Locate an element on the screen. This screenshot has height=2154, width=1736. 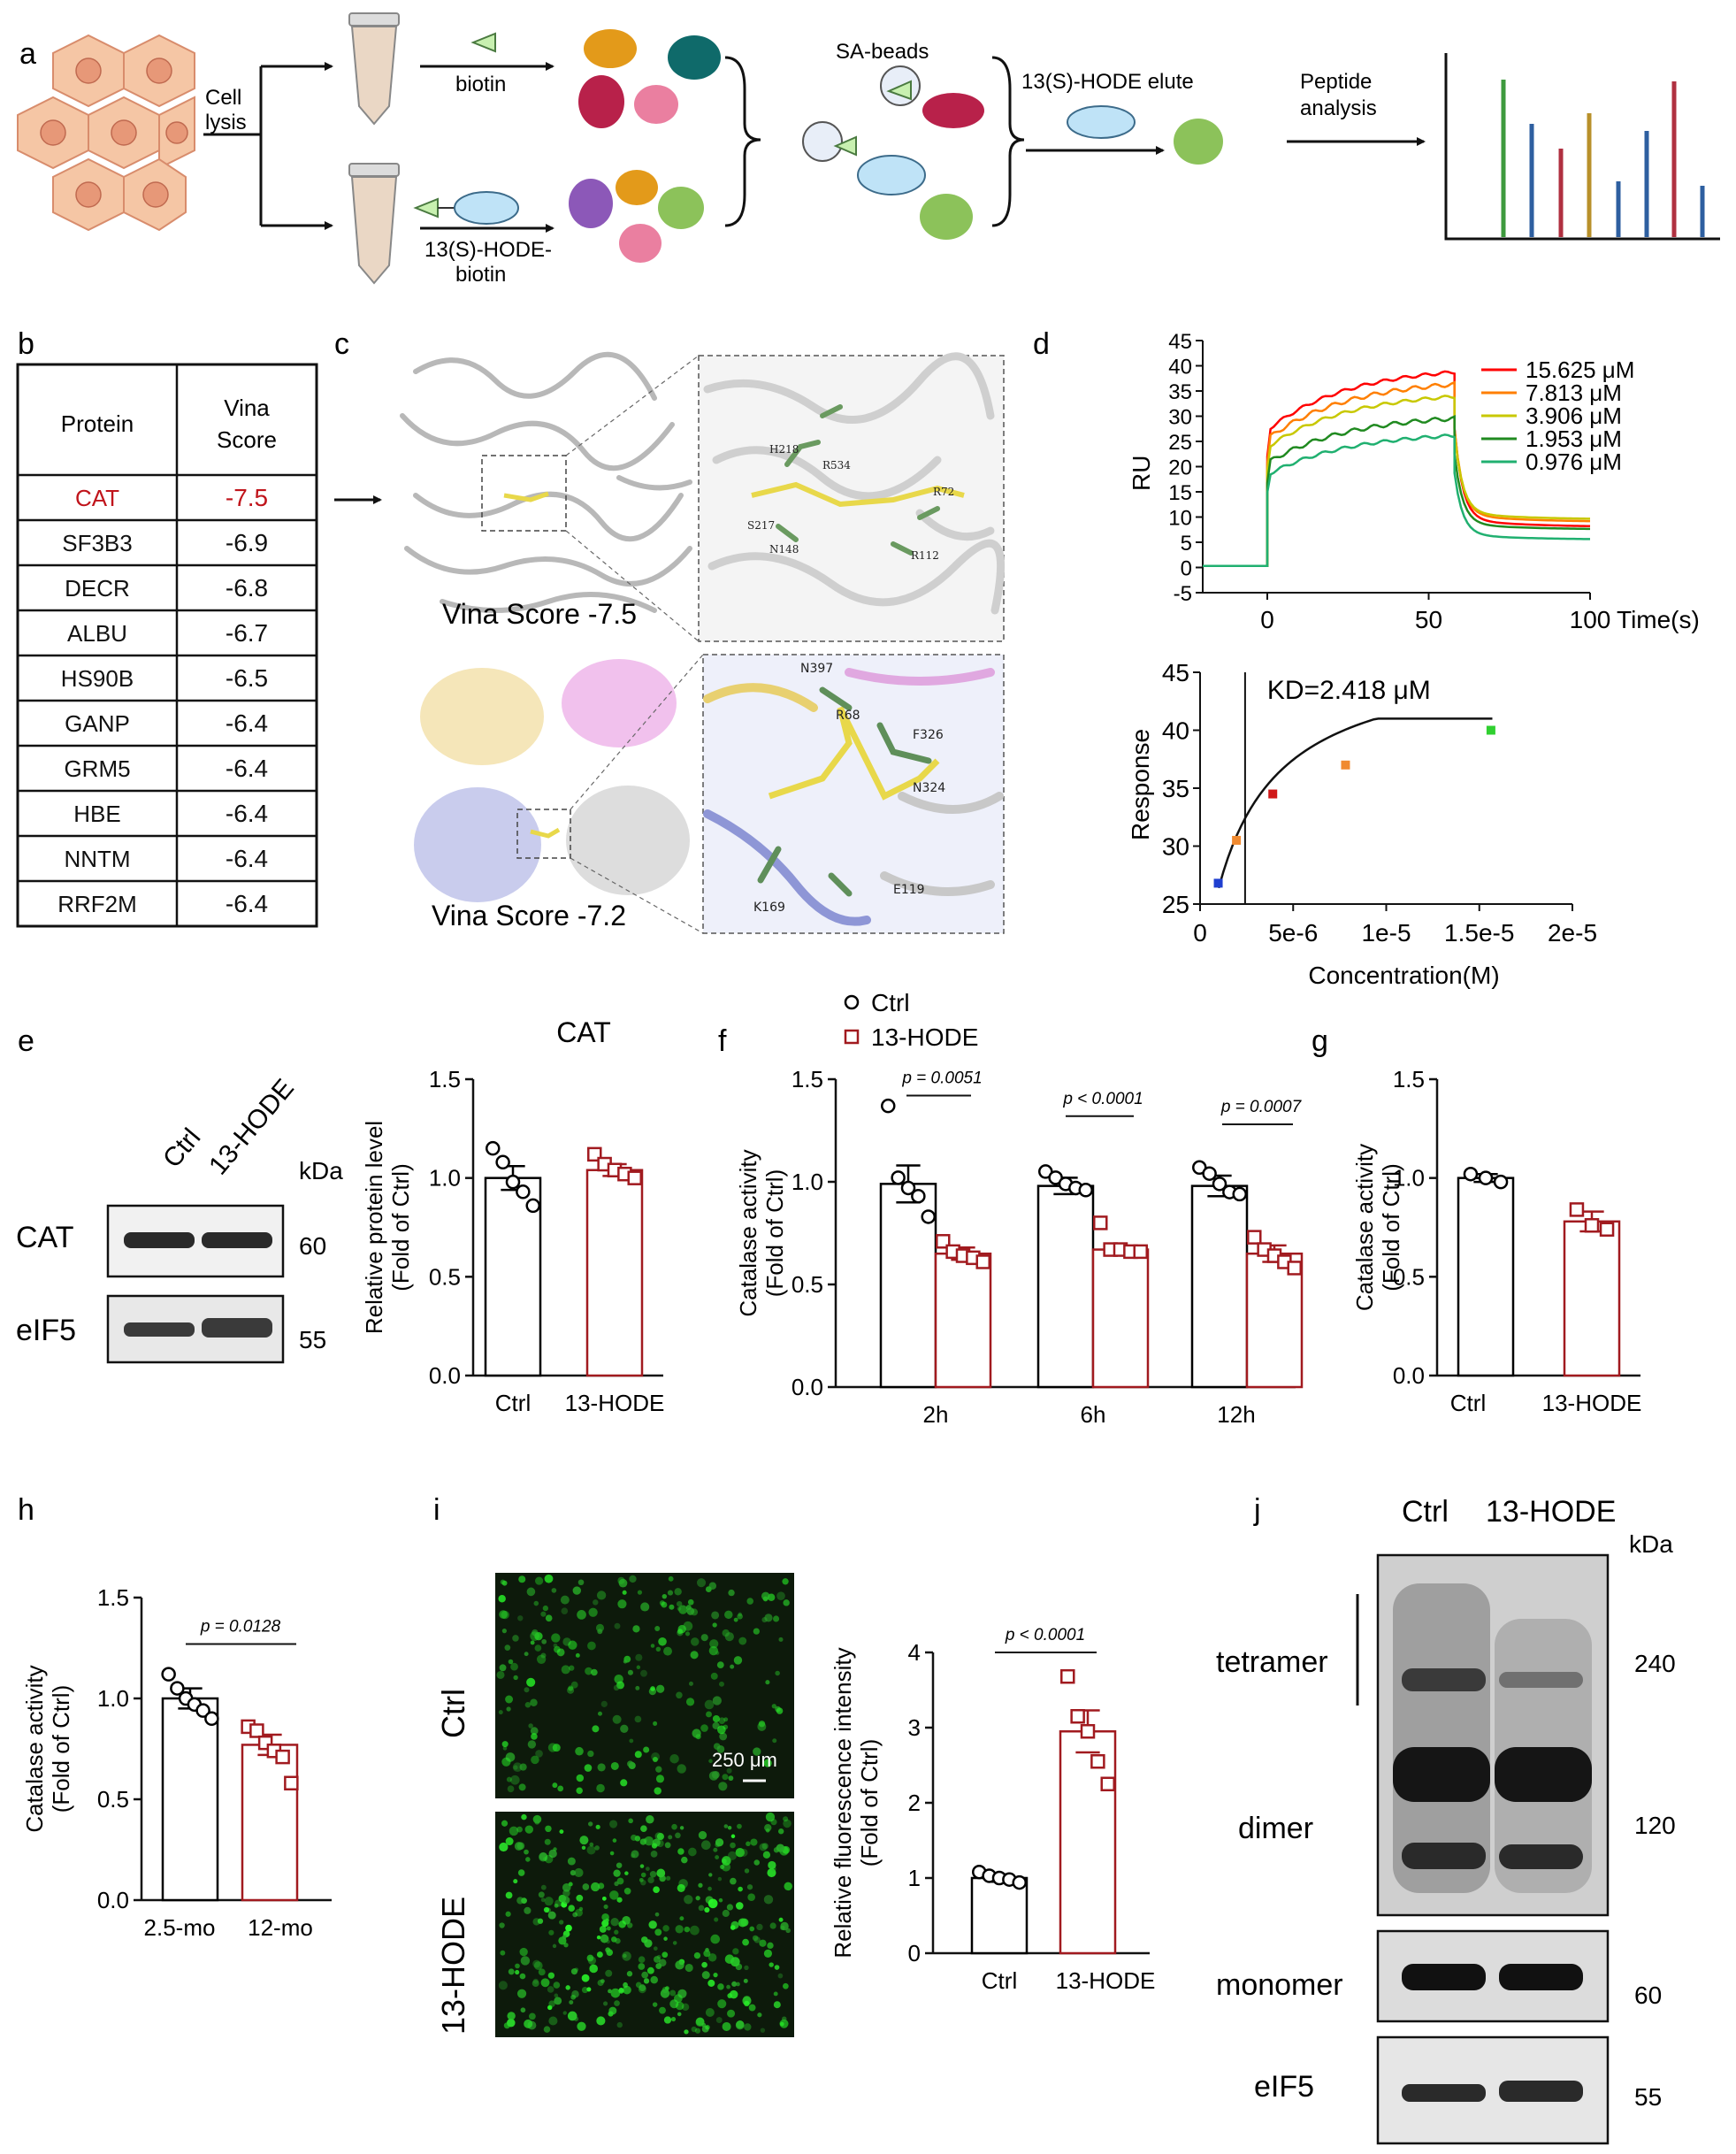
blot-kda-label: kDa is located at coordinates (321, 1170).